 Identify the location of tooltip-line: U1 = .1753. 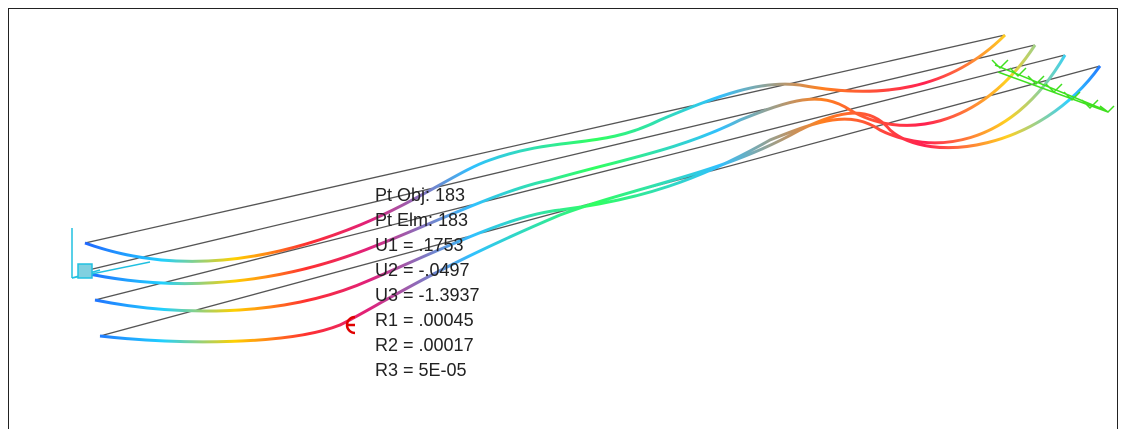
(419, 245).